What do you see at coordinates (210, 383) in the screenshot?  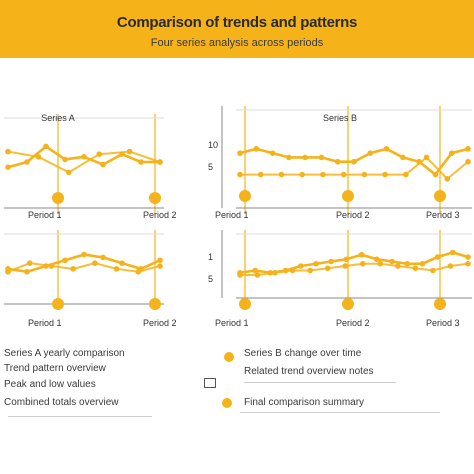 I see `legend-square-icon` at bounding box center [210, 383].